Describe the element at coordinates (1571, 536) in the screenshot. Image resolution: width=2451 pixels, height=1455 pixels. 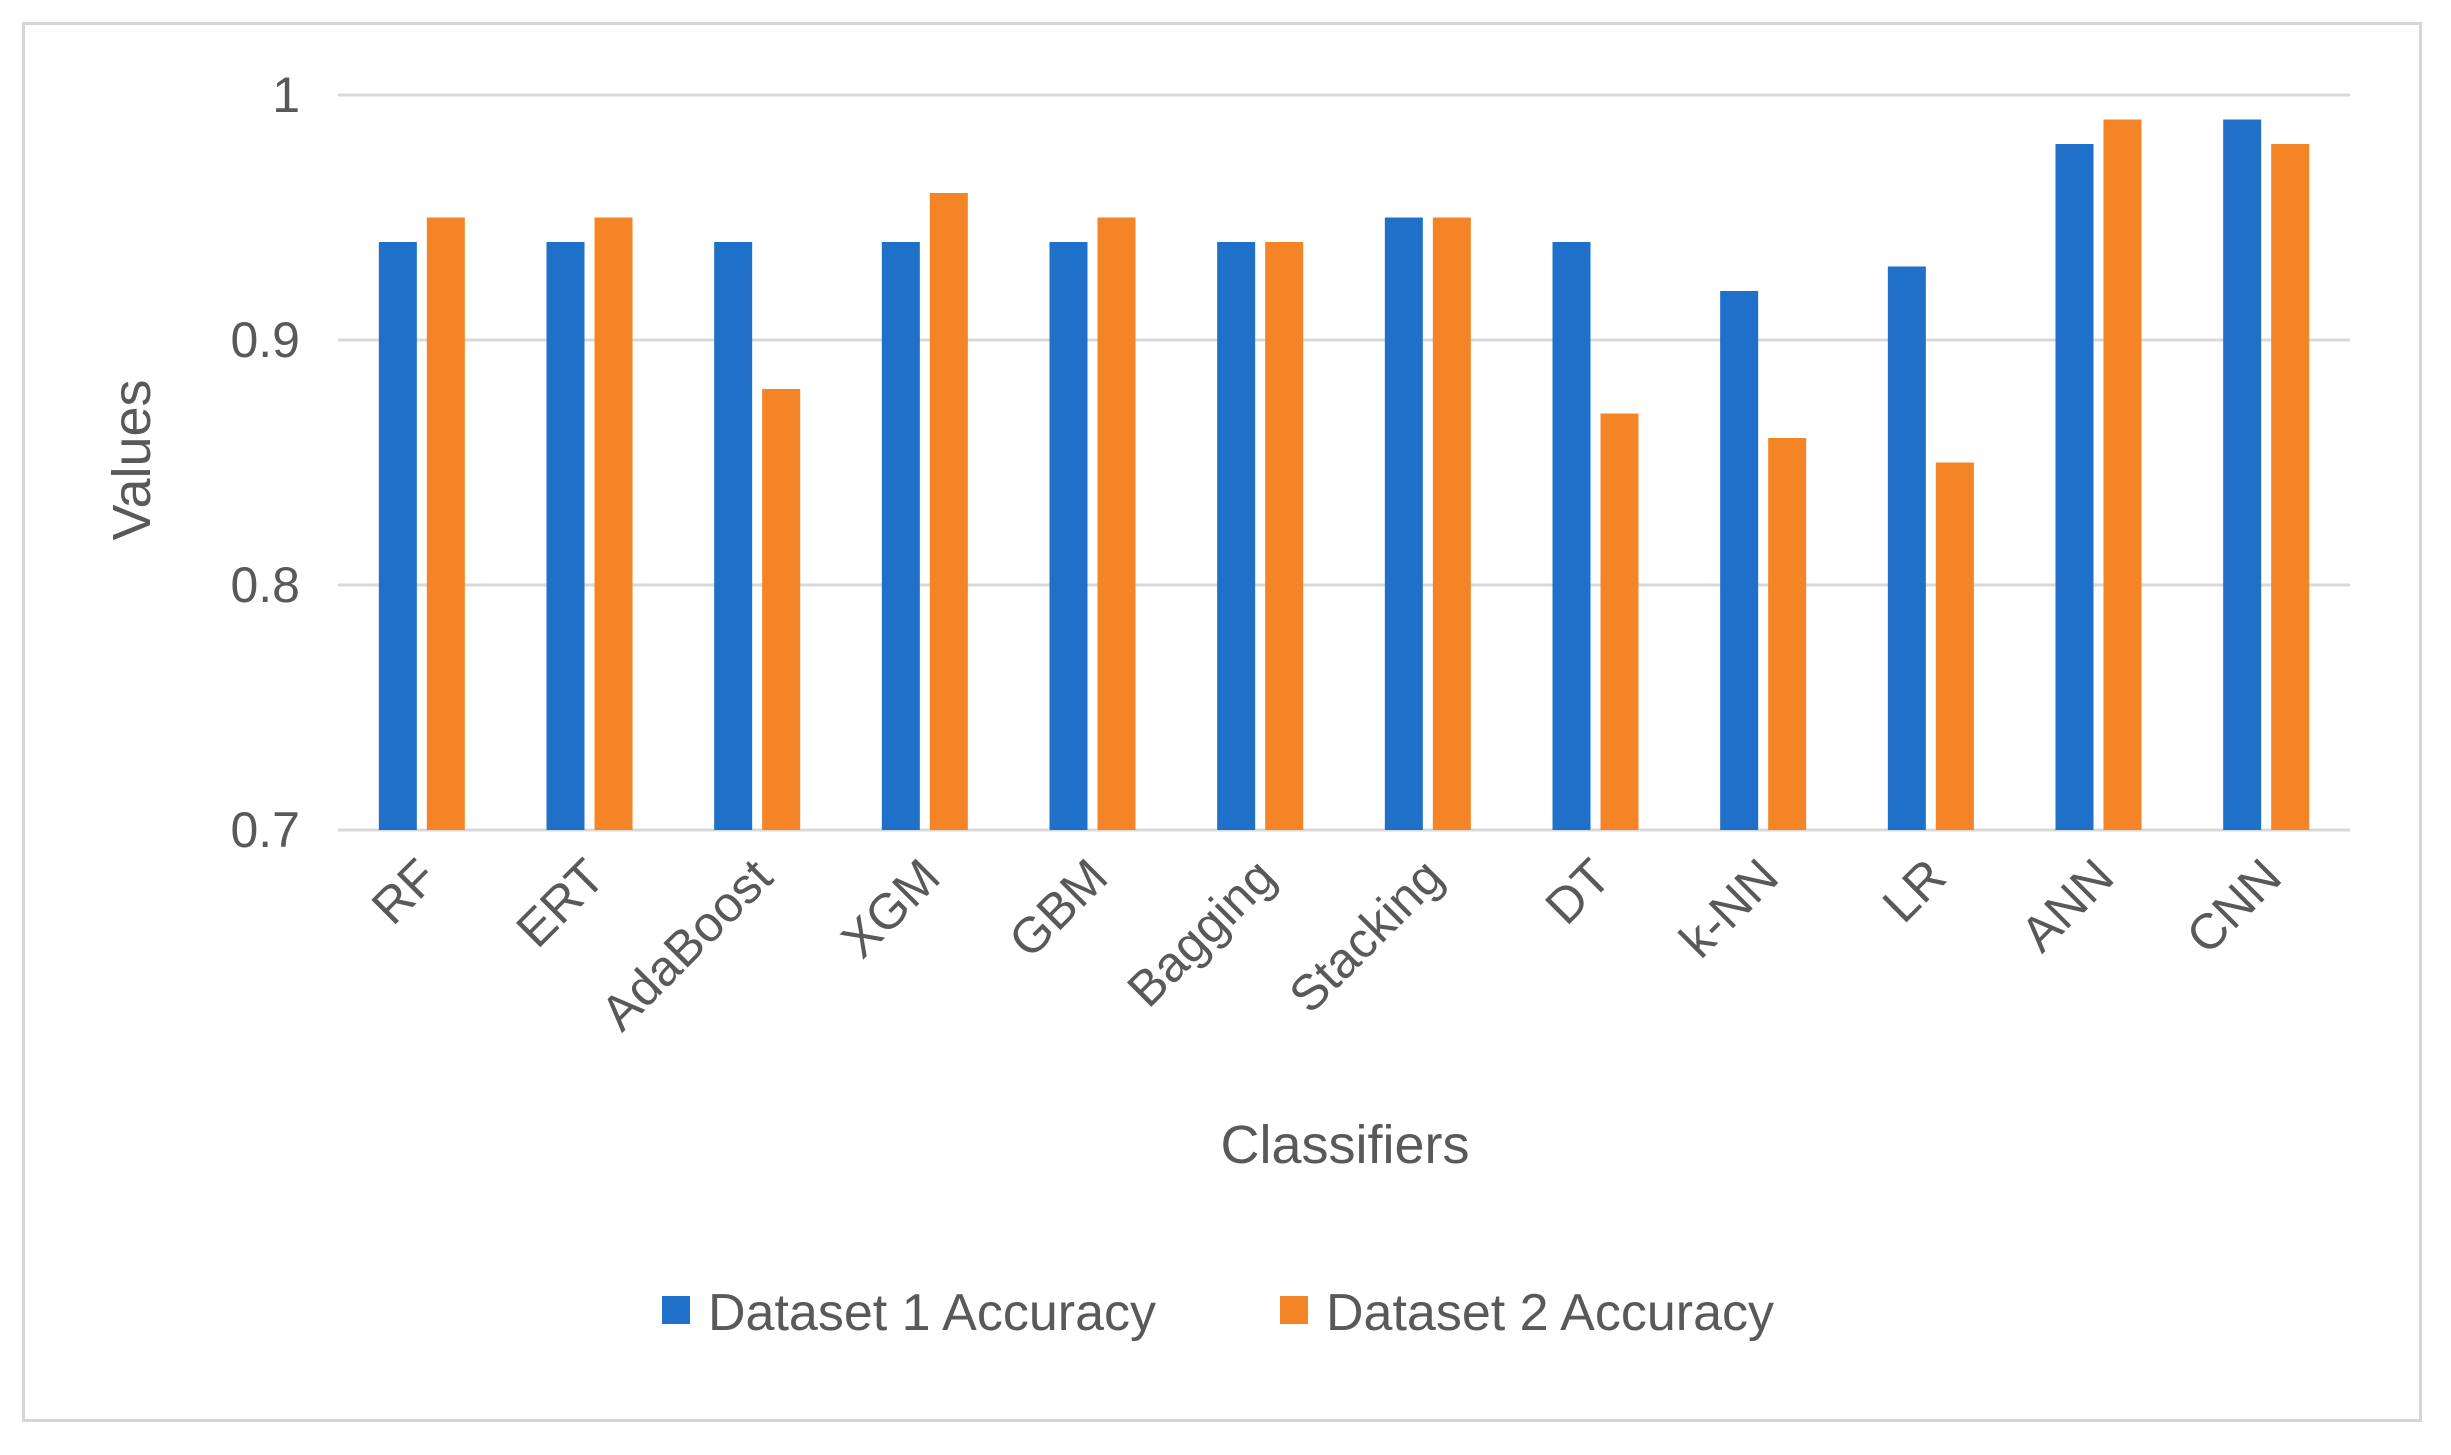
I see `bar-series1-dt` at that location.